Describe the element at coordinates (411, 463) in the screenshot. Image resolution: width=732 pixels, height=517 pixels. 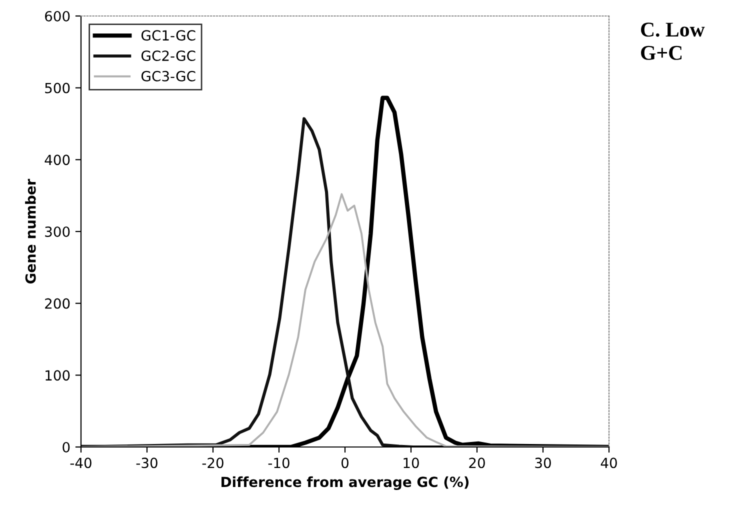
I see `x-tick-label: 10` at that location.